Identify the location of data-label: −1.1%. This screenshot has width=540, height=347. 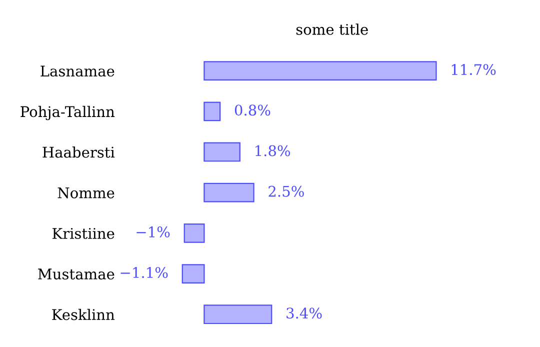
(144, 272).